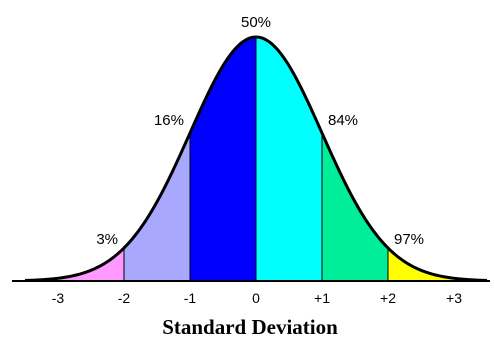 The image size is (494, 350). What do you see at coordinates (58, 298) in the screenshot?
I see `tick-label: -3` at bounding box center [58, 298].